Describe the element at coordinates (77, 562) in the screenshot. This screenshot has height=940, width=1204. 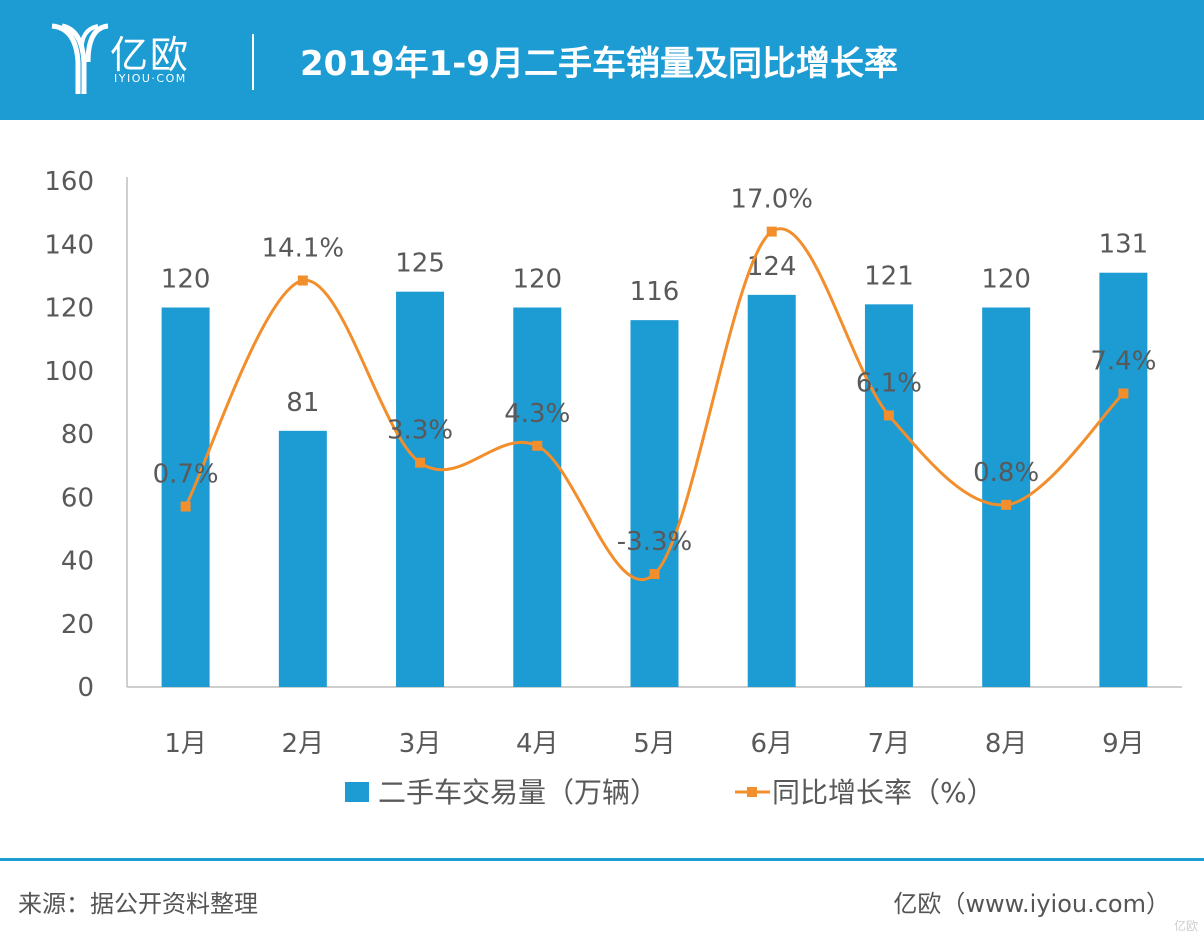
I see `y-tick-label: 40` at that location.